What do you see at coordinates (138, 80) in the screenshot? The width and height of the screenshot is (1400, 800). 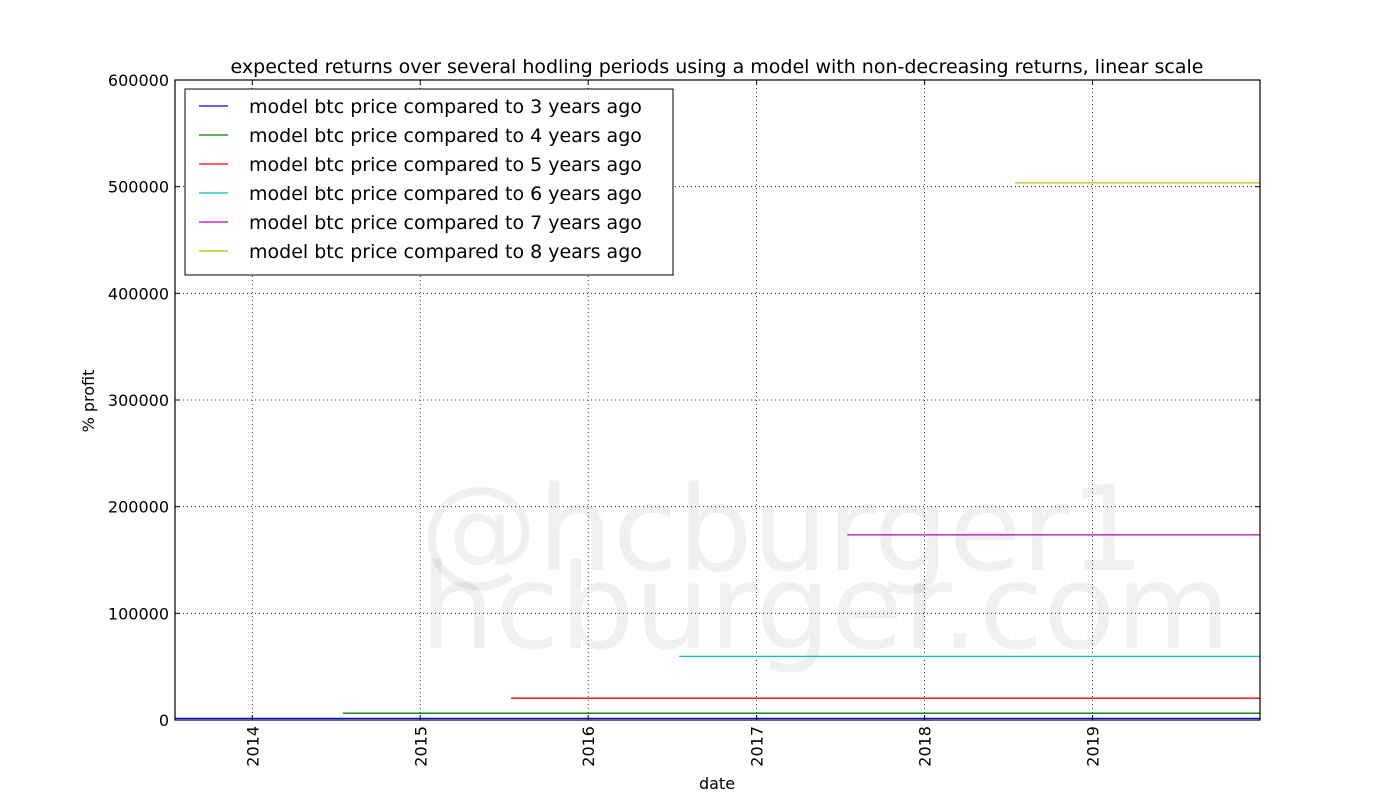 I see `y-tick-label: 600000` at bounding box center [138, 80].